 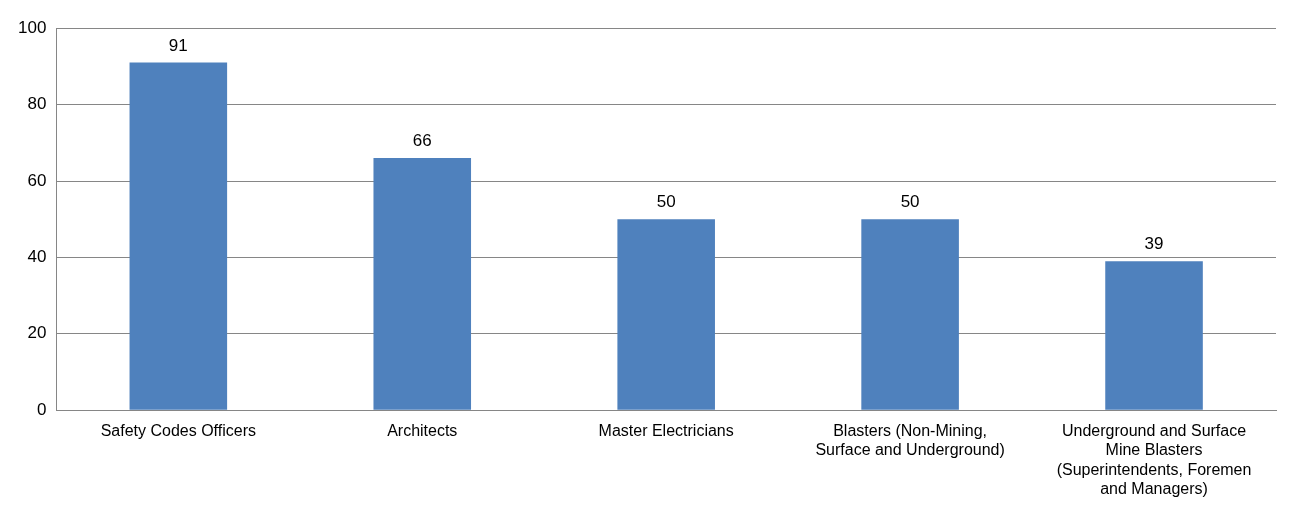 What do you see at coordinates (422, 431) in the screenshot?
I see `x-tick-label: Architects` at bounding box center [422, 431].